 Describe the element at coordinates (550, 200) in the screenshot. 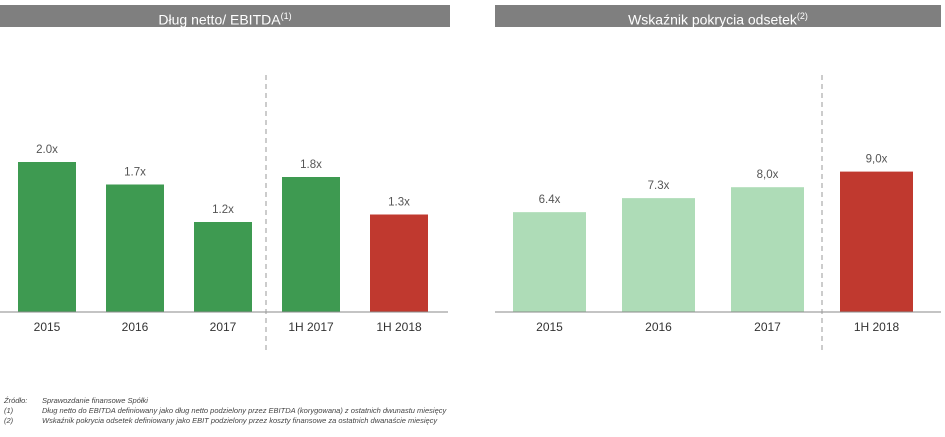

I see `data-label: 6.4x` at that location.